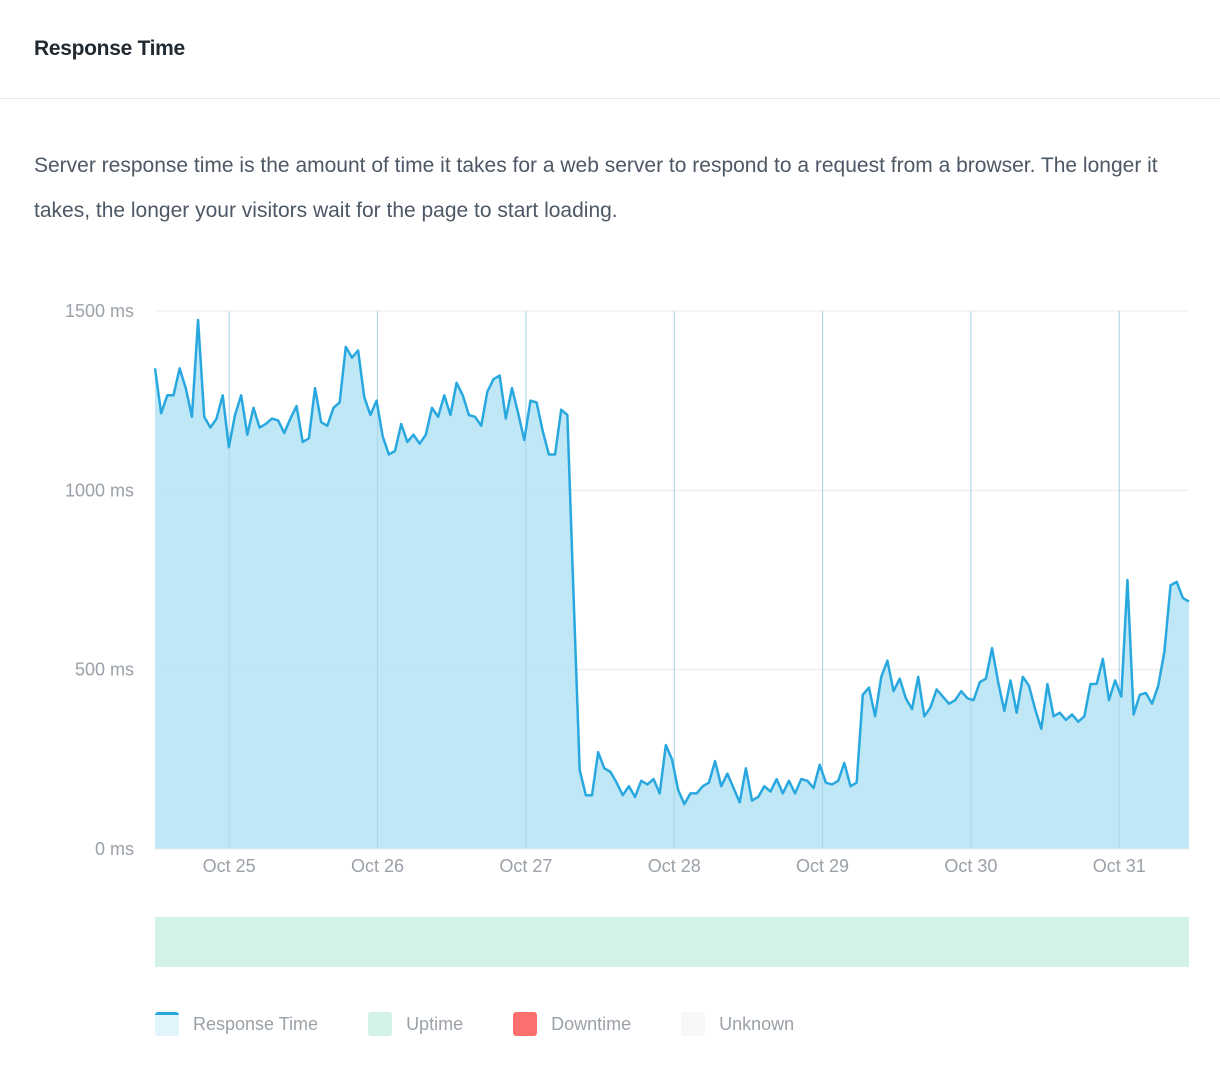  Describe the element at coordinates (99, 311) in the screenshot. I see `y-tick-label: 1500 ms` at that location.